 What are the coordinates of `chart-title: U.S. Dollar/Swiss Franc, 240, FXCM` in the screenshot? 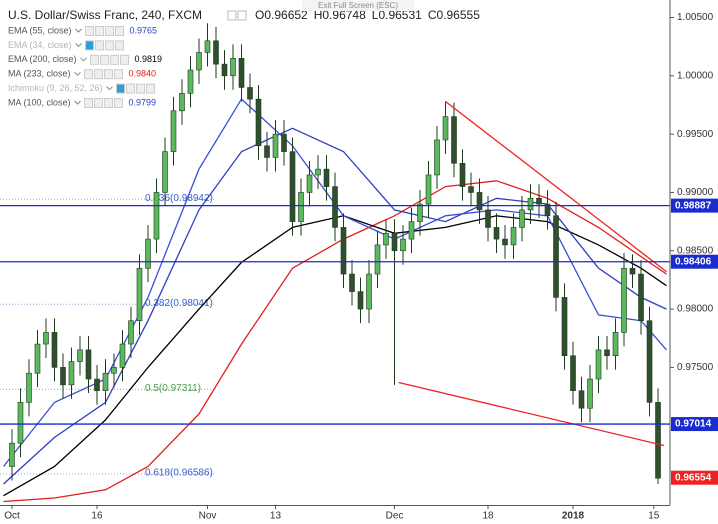 It's located at (105, 15).